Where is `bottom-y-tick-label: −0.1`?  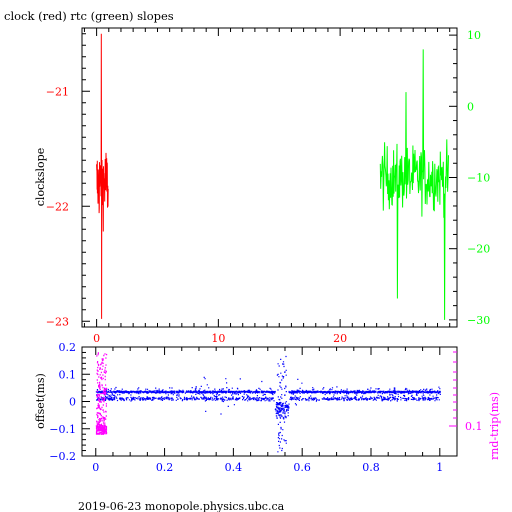
bottom-y-tick-label: −0.1 is located at coordinates (62, 429).